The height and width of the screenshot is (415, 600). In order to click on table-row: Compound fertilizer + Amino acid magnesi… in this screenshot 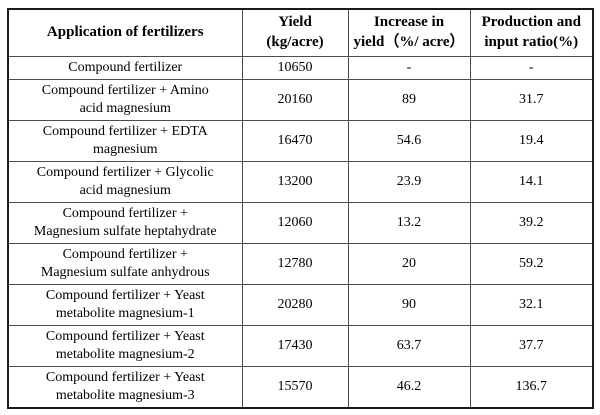, I will do `click(300, 100)`.